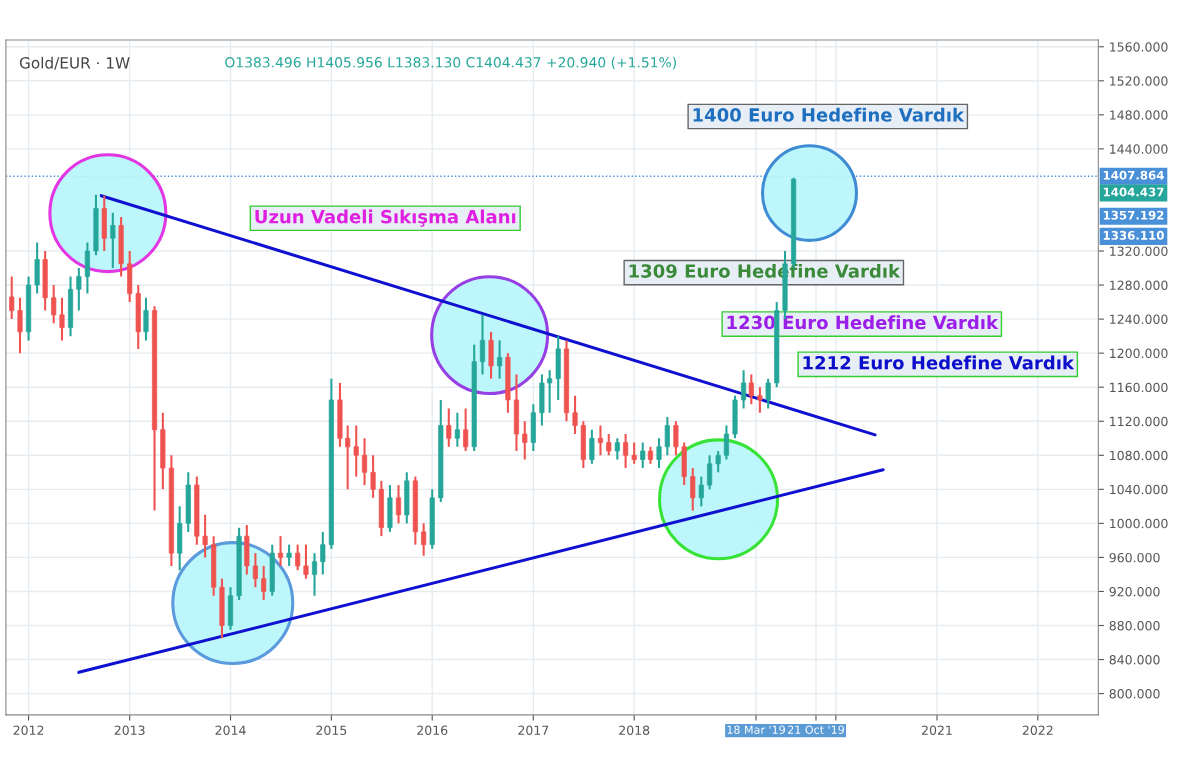  What do you see at coordinates (1139, 455) in the screenshot?
I see `y-tick-label: 1080.000` at bounding box center [1139, 455].